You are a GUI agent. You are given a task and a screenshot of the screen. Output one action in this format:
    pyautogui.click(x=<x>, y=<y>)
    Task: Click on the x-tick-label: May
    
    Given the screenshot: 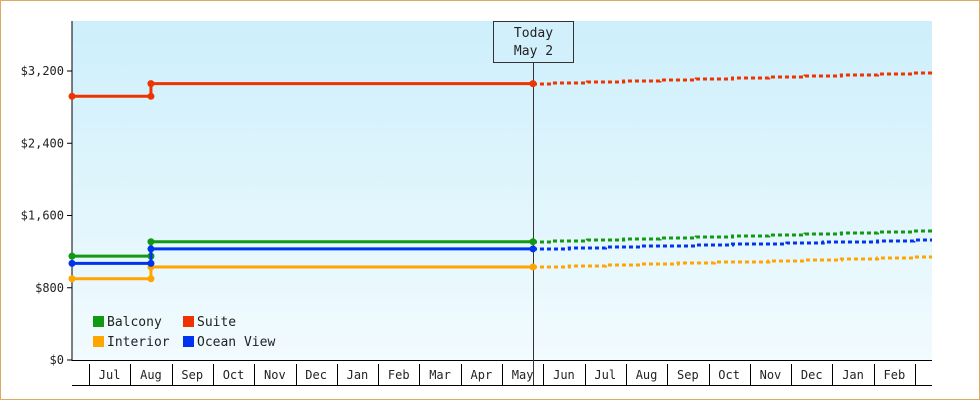 What is the action you would take?
    pyautogui.click(x=523, y=375)
    